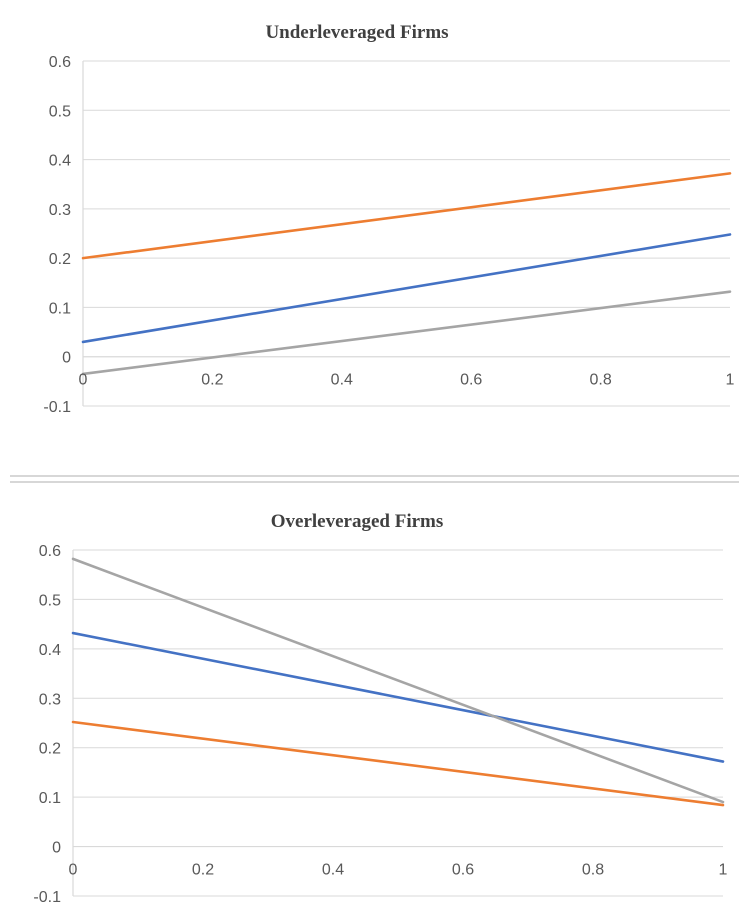 This screenshot has height=911, width=739. Describe the element at coordinates (356, 32) in the screenshot. I see `chart-title: Underleveraged Firms` at that location.